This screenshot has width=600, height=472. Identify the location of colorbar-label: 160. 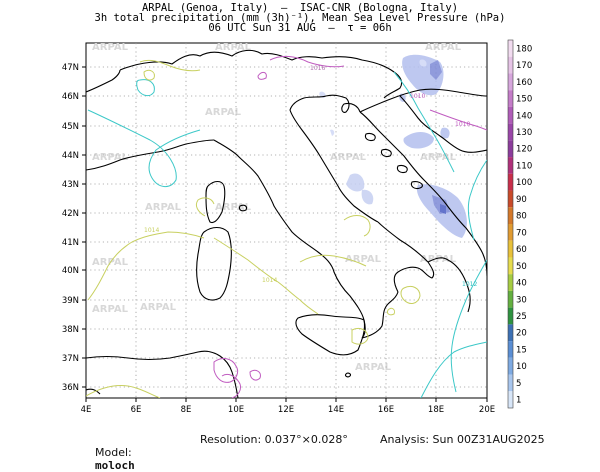
(524, 83).